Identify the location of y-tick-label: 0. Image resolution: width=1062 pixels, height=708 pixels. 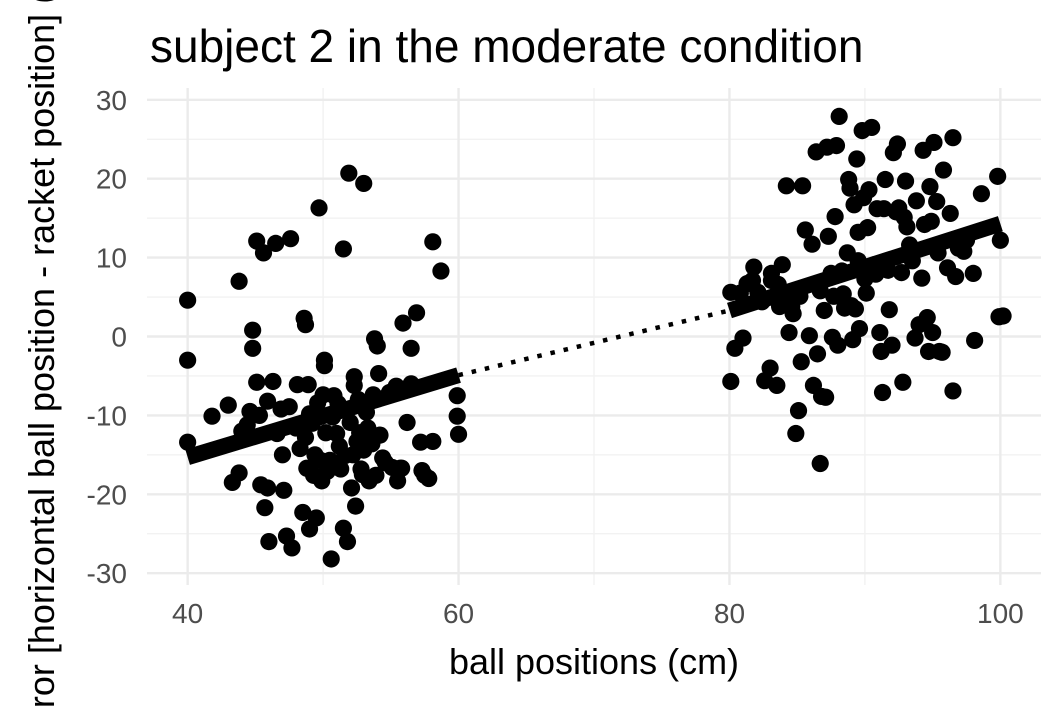
(119, 337).